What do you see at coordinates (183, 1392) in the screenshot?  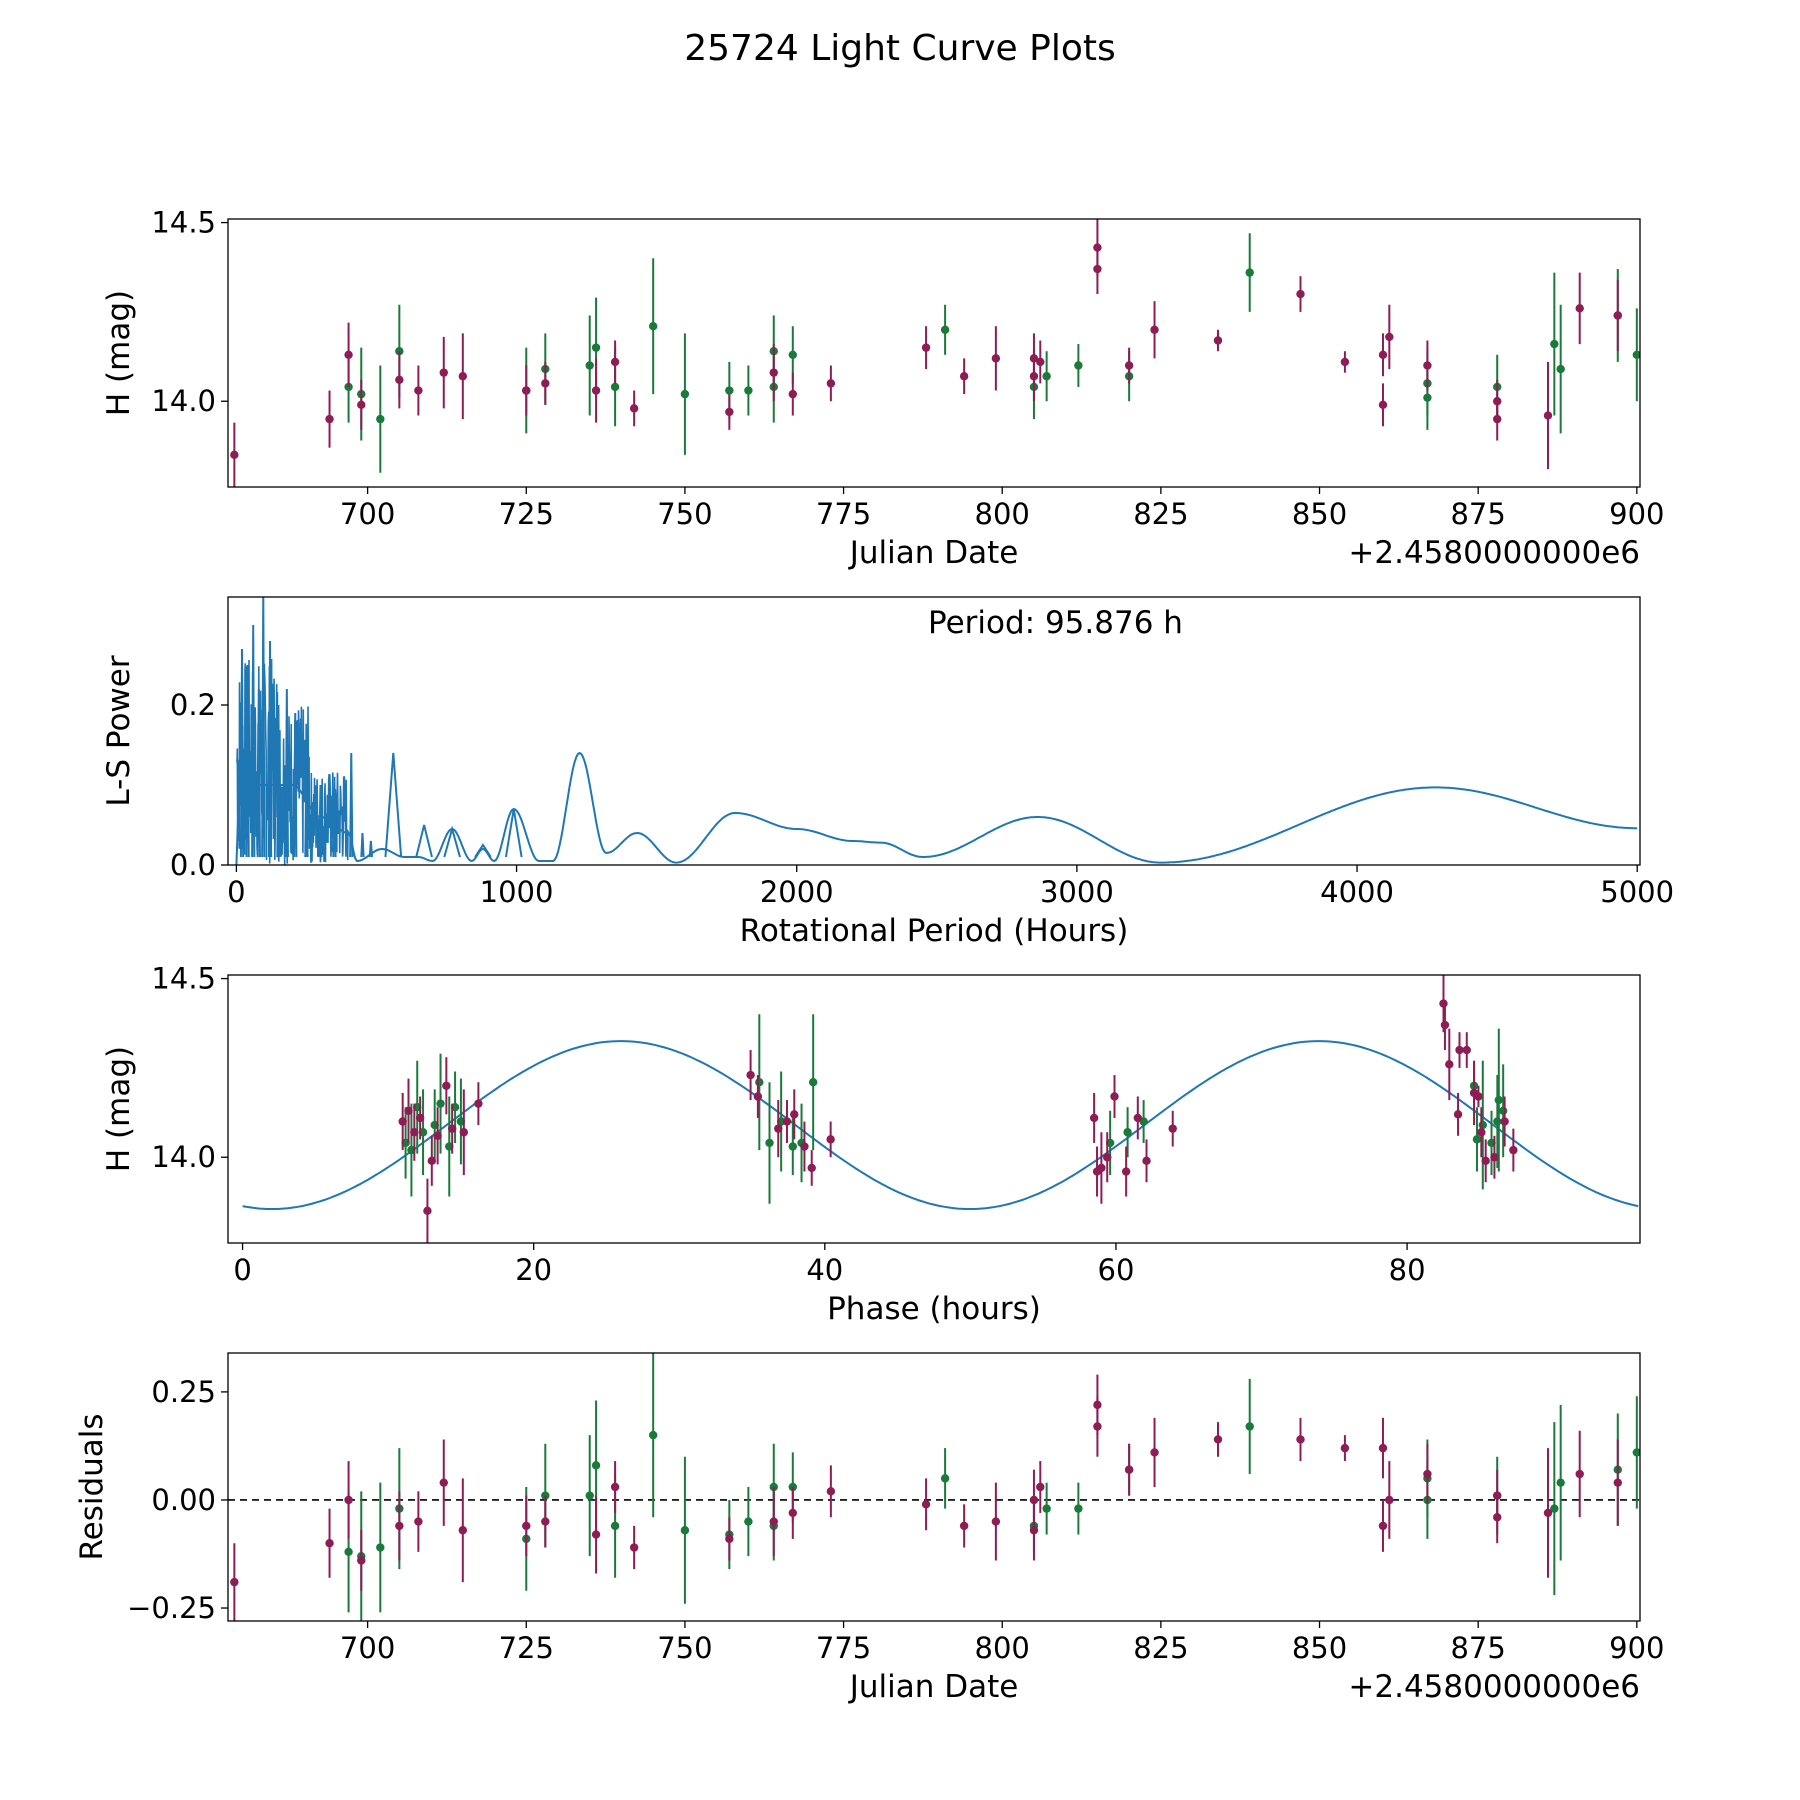 I see `y-tick-label: 0.25` at bounding box center [183, 1392].